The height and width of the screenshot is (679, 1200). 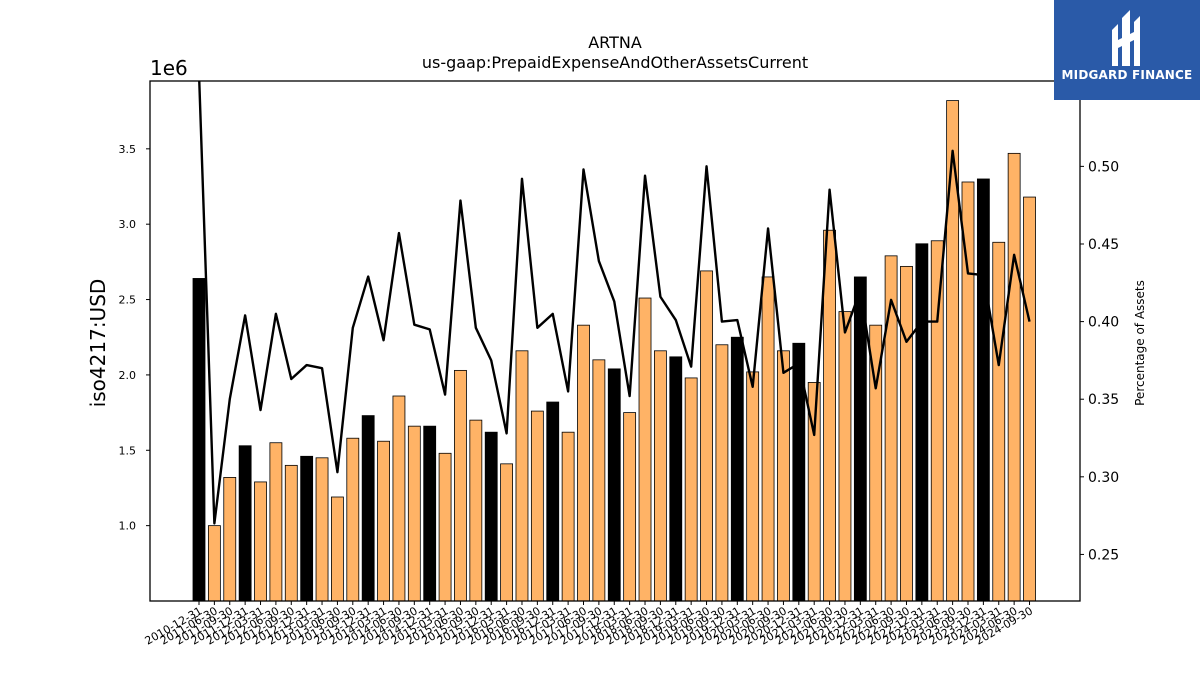 What do you see at coordinates (169, 68) in the screenshot?
I see `y-offset-label: 1e6` at bounding box center [169, 68].